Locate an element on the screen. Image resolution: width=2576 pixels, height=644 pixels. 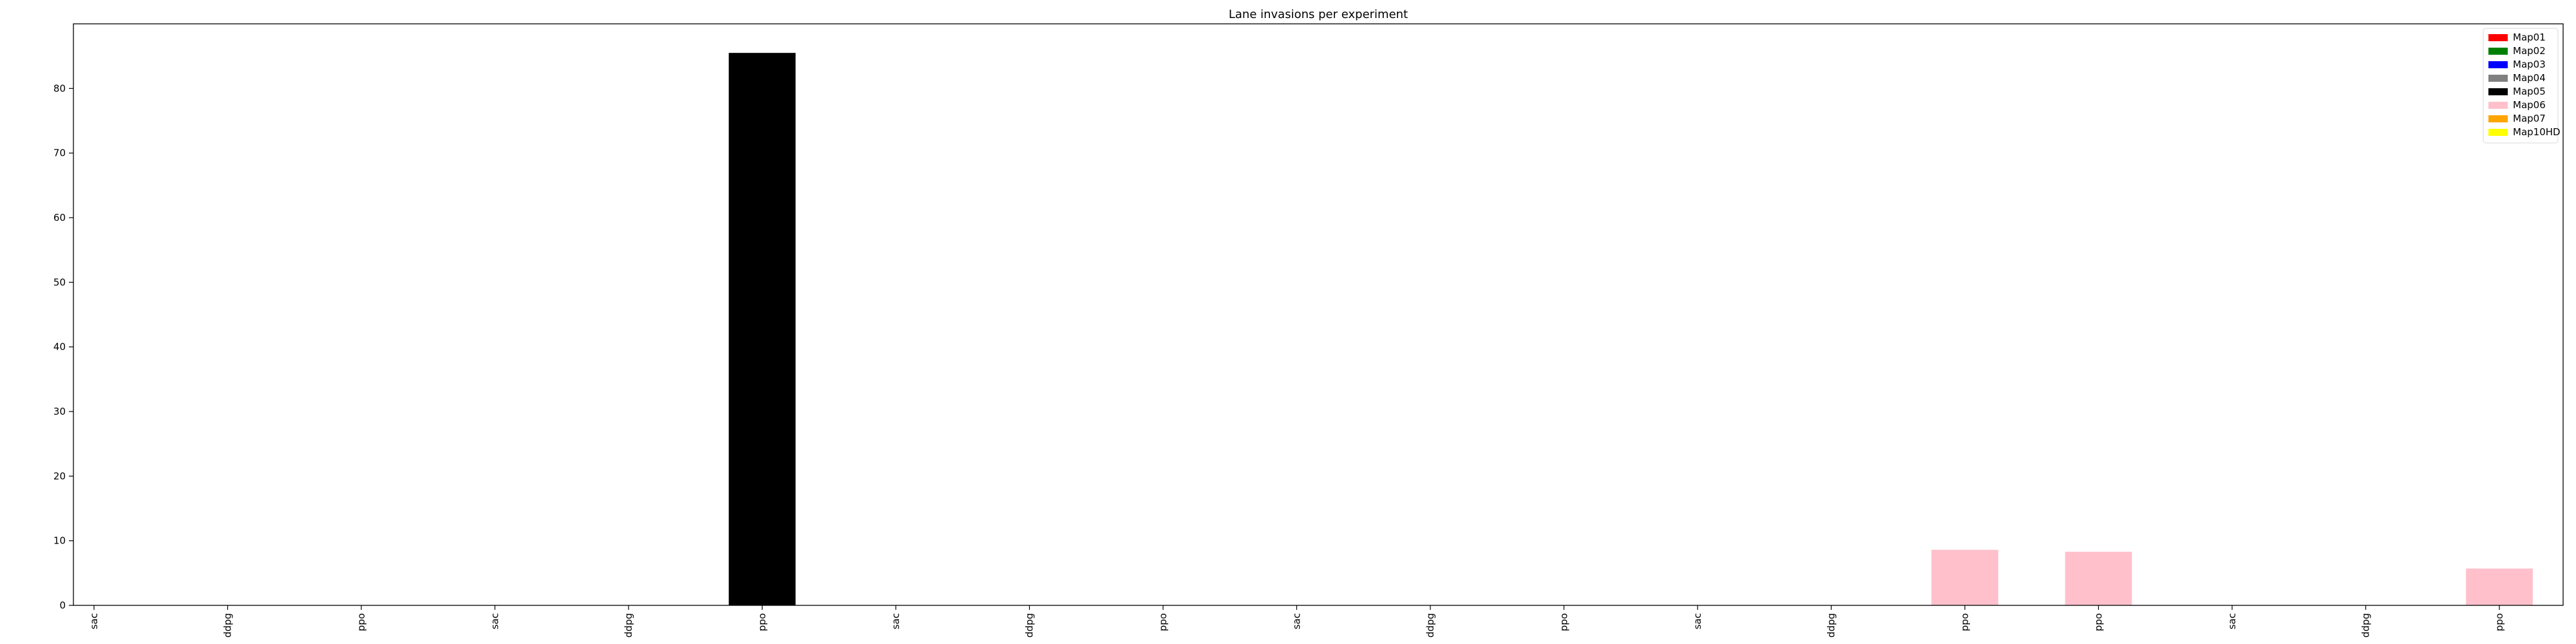
legend-label: Map10HD is located at coordinates (2537, 132).